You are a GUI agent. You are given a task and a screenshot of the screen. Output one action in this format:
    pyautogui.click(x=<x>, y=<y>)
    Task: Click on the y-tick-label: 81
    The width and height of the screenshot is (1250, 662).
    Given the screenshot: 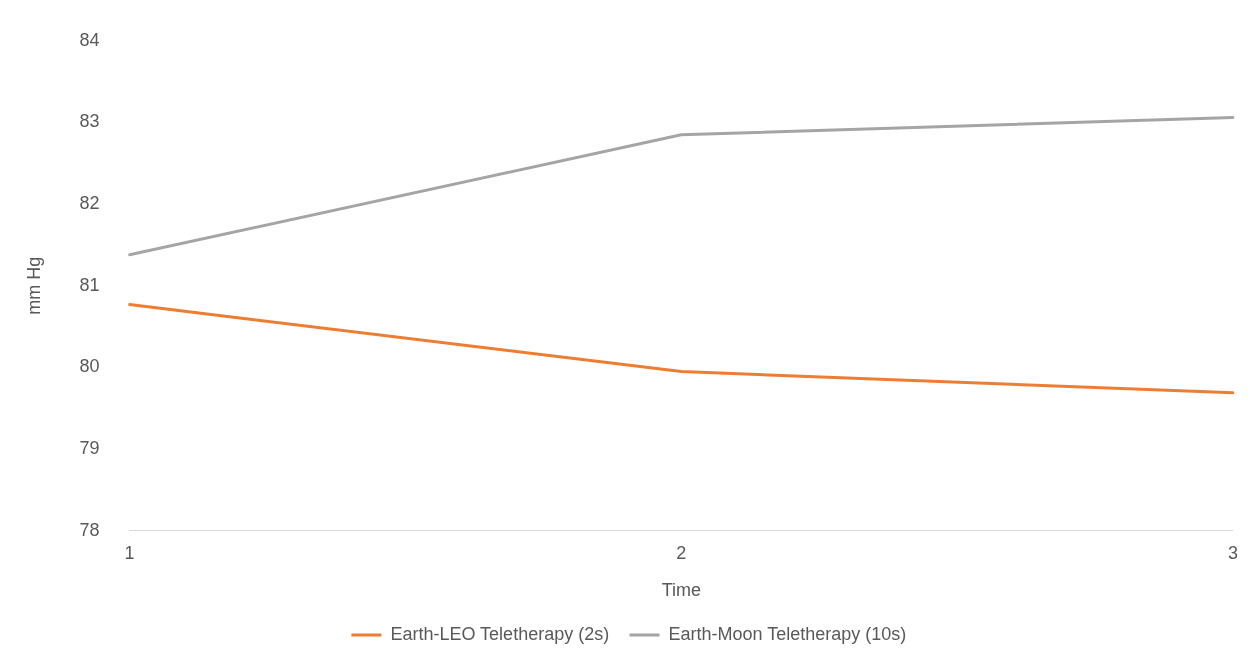 What is the action you would take?
    pyautogui.click(x=89, y=284)
    